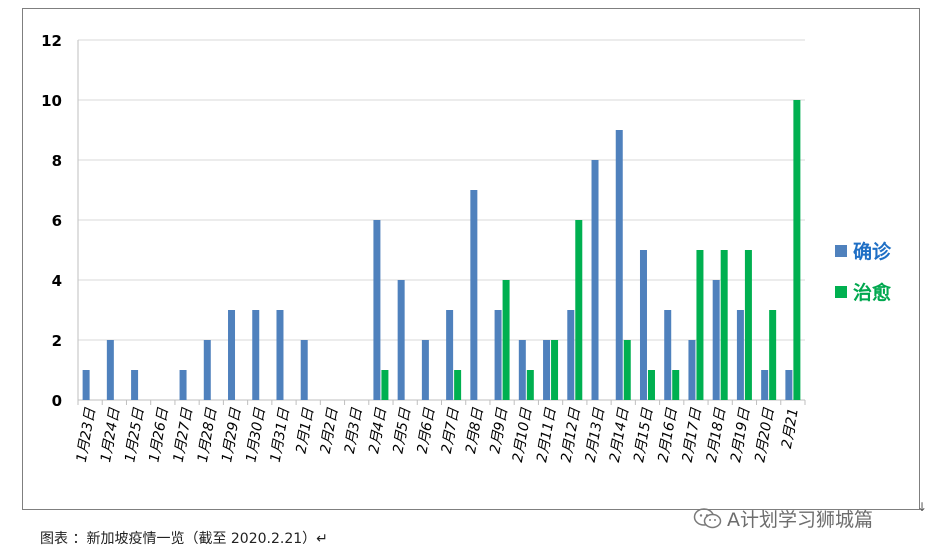  I want to click on x-tick-label: 2月12日, so click(570, 435).